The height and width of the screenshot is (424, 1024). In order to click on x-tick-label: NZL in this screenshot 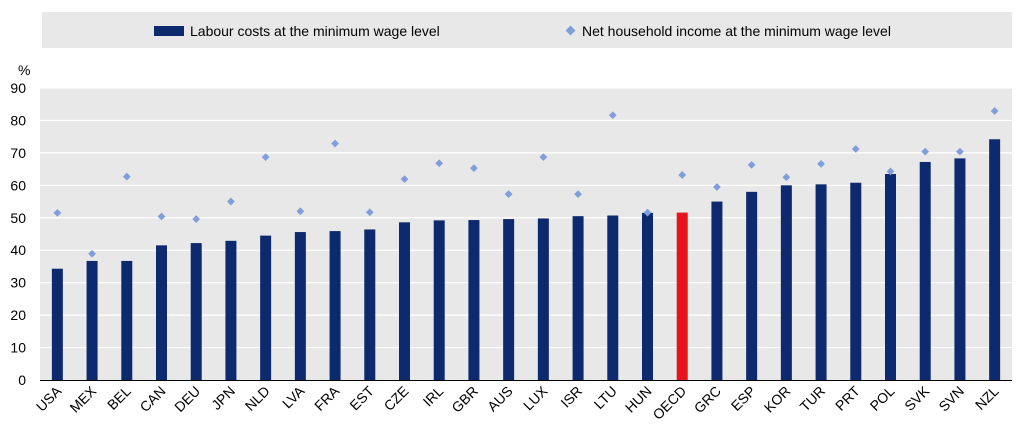, I will do `click(987, 398)`.